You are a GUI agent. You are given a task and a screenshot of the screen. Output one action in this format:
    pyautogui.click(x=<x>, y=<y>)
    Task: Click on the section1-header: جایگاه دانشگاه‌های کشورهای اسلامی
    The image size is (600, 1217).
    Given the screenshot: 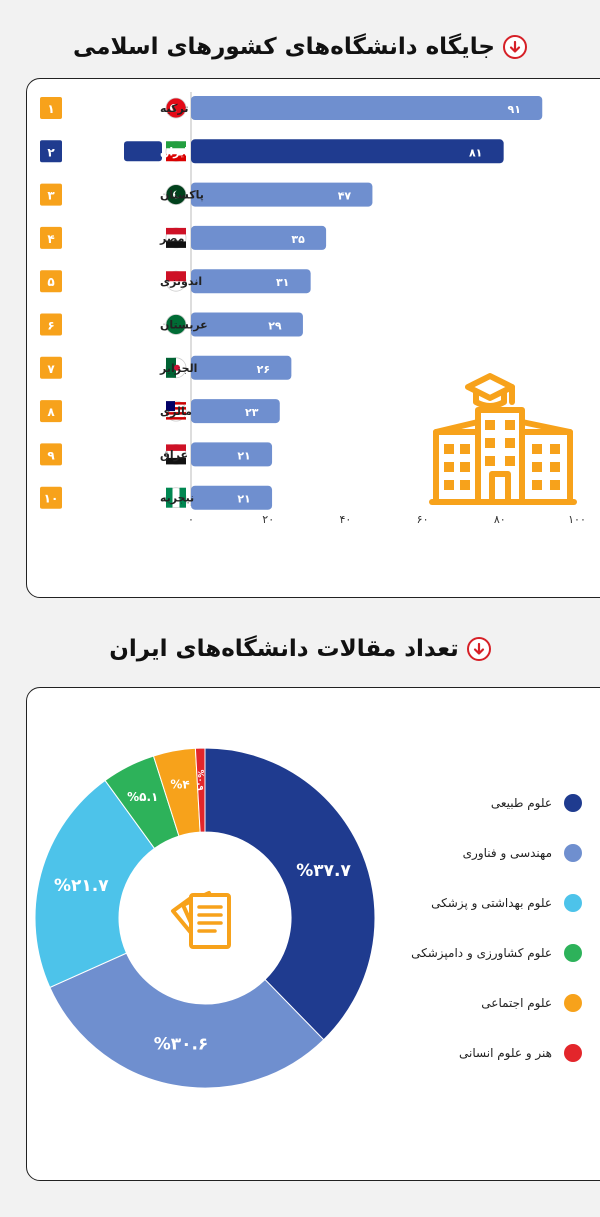 What is the action you would take?
    pyautogui.click(x=300, y=47)
    